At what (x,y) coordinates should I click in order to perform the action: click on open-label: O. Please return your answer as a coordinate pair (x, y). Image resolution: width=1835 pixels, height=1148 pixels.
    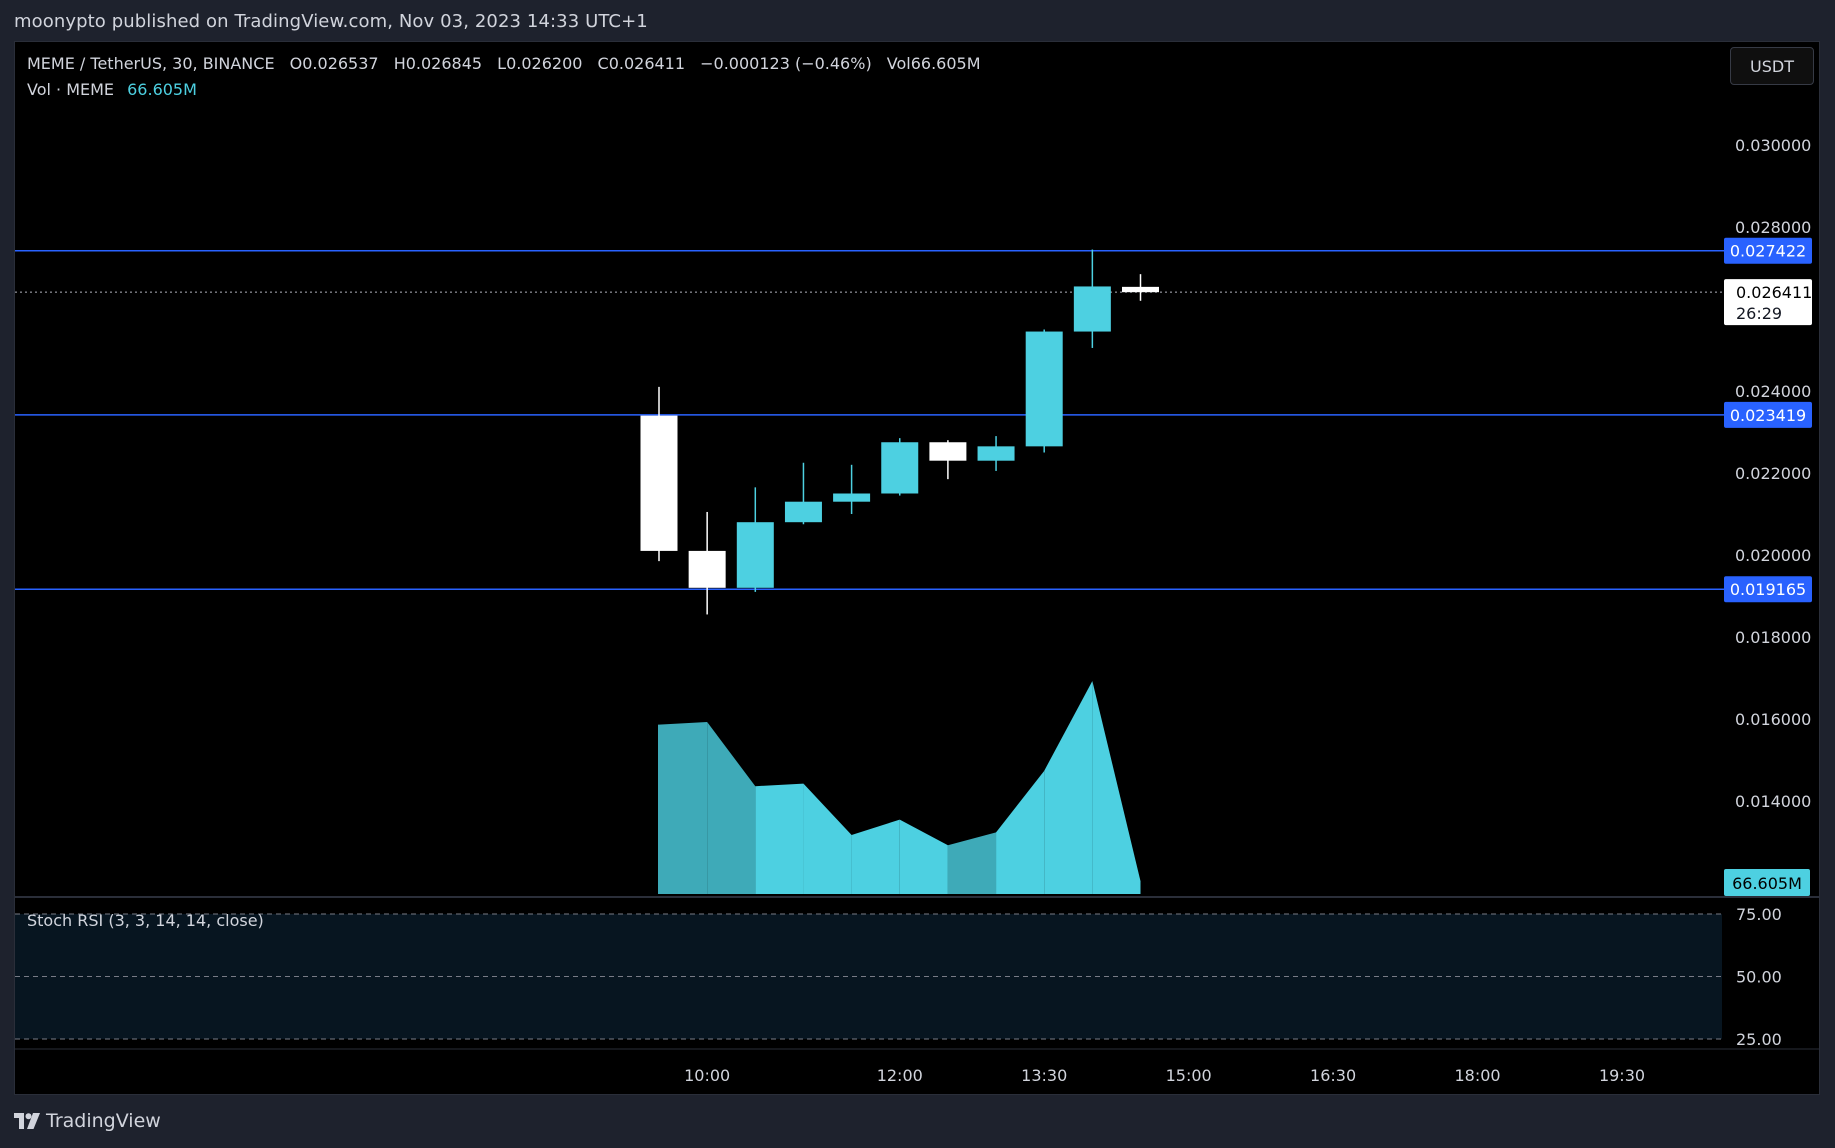
    Looking at the image, I should click on (296, 63).